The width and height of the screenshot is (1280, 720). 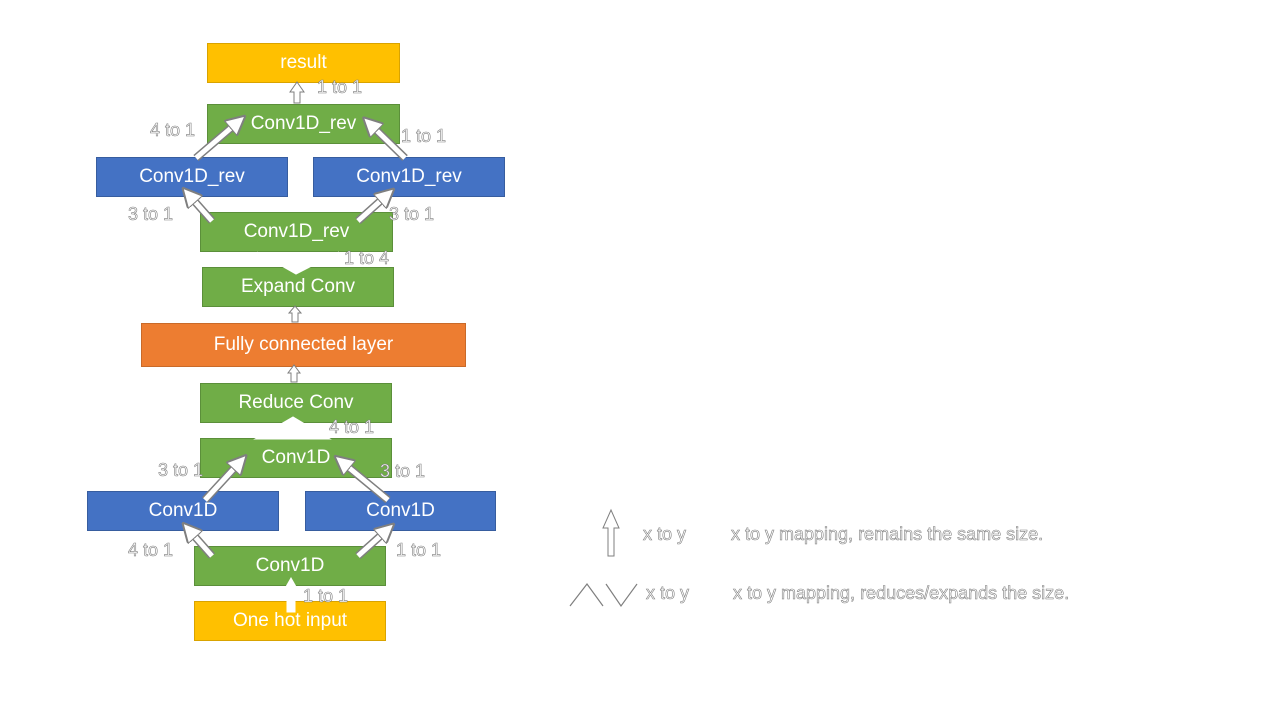 I want to click on reduce-conv-box: Reduce Conv, so click(x=296, y=403).